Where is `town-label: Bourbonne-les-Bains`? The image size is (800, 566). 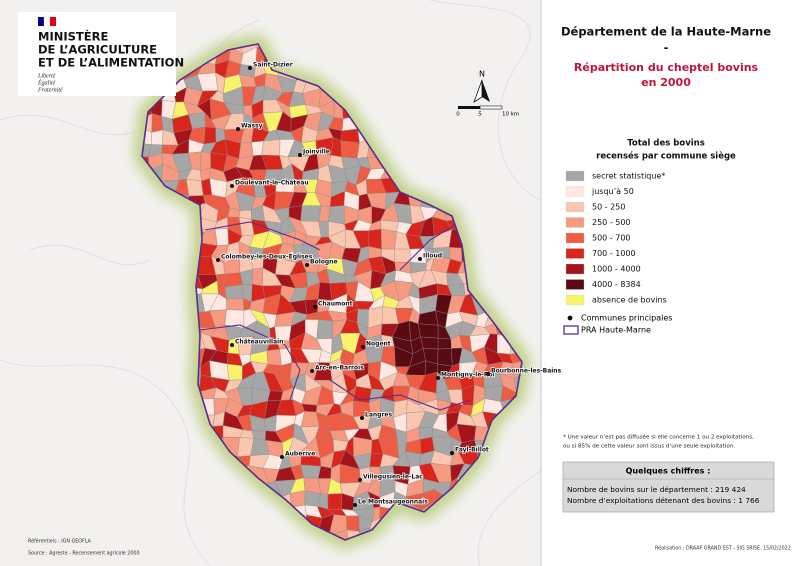 town-label: Bourbonne-les-Bains is located at coordinates (526, 371).